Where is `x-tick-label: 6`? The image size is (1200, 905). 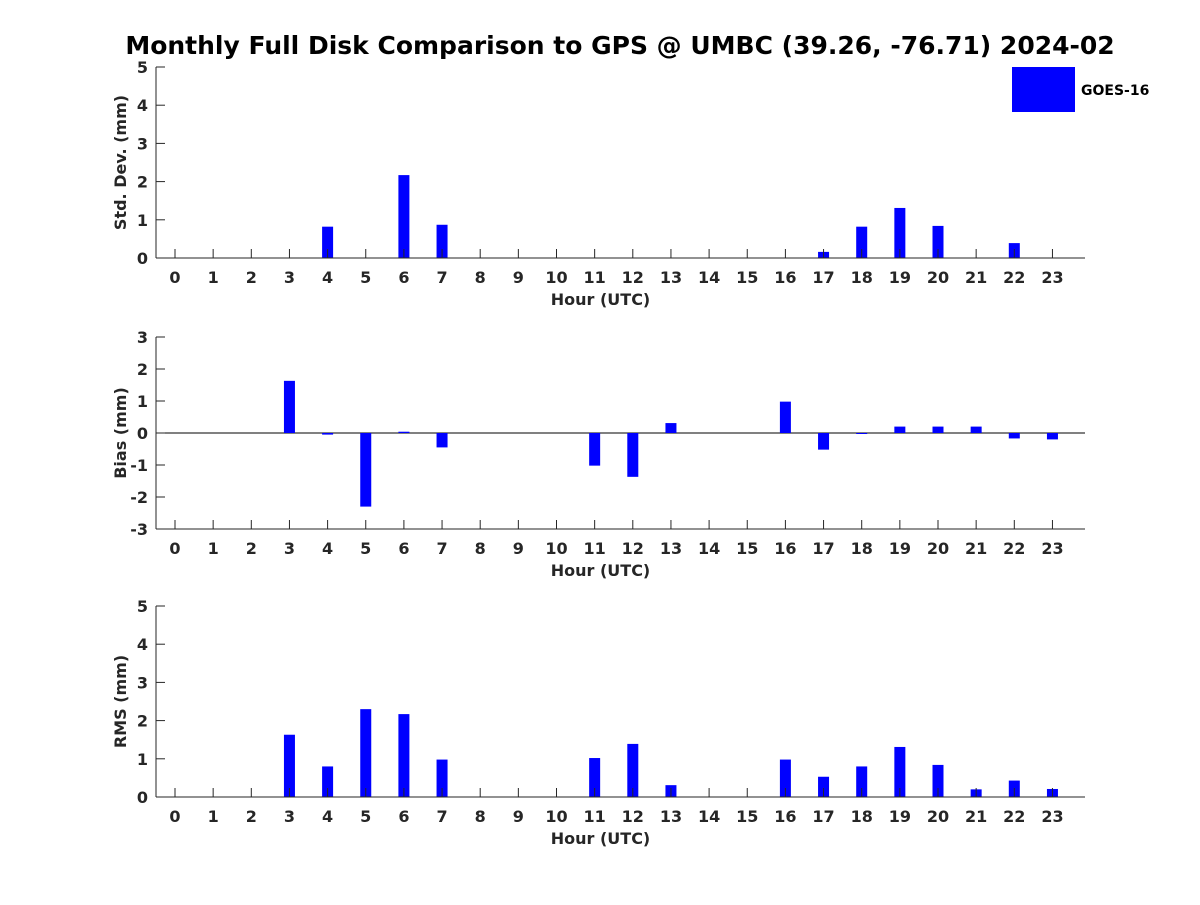 x-tick-label: 6 is located at coordinates (403, 548).